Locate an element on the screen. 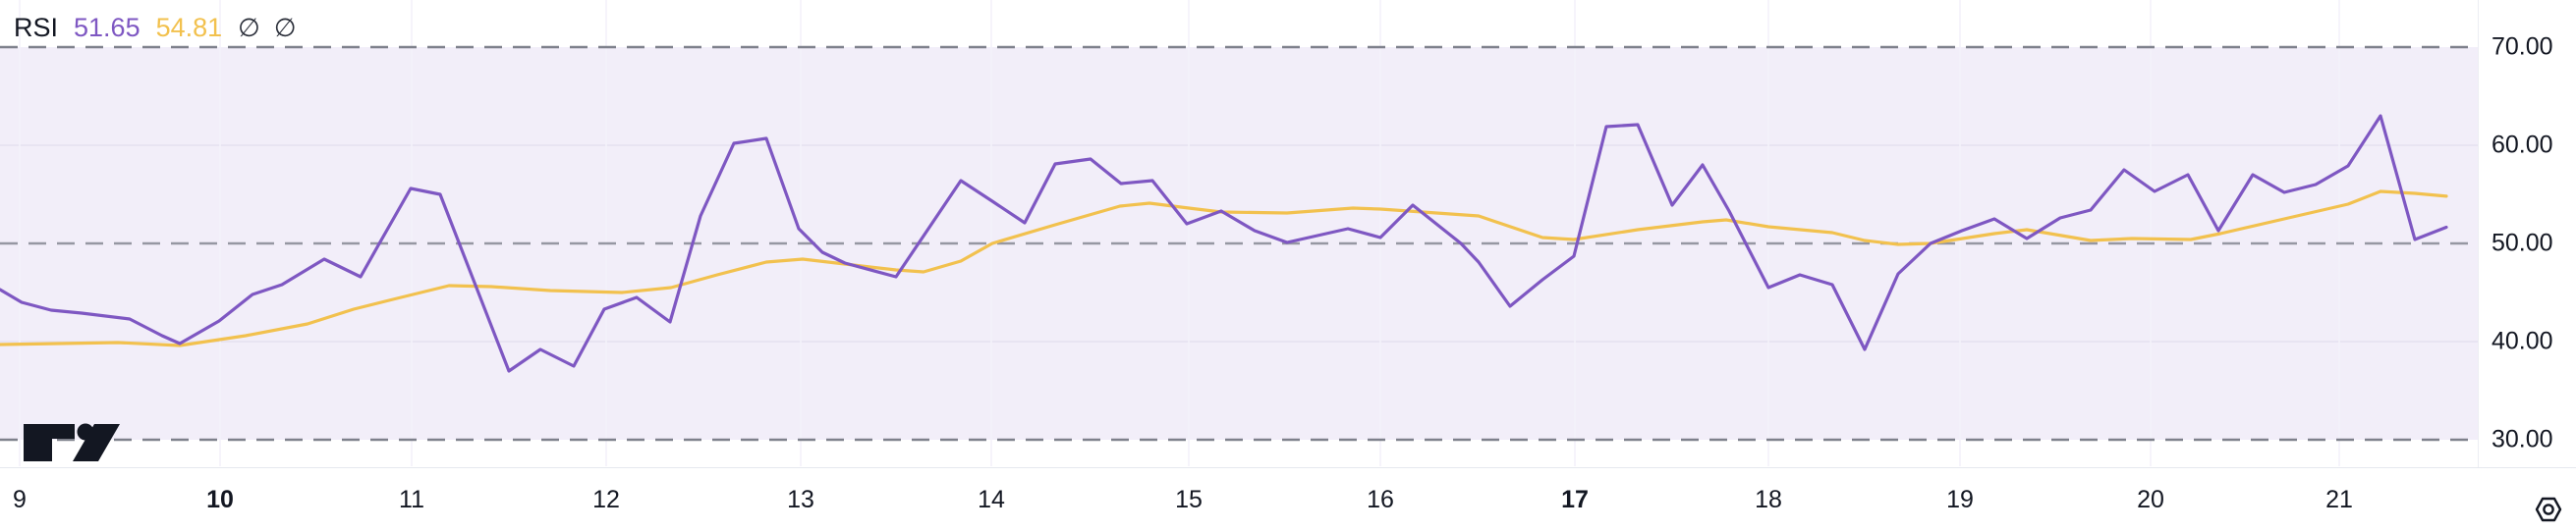 The width and height of the screenshot is (2576, 532). x-axis-label: 16 is located at coordinates (1380, 500).